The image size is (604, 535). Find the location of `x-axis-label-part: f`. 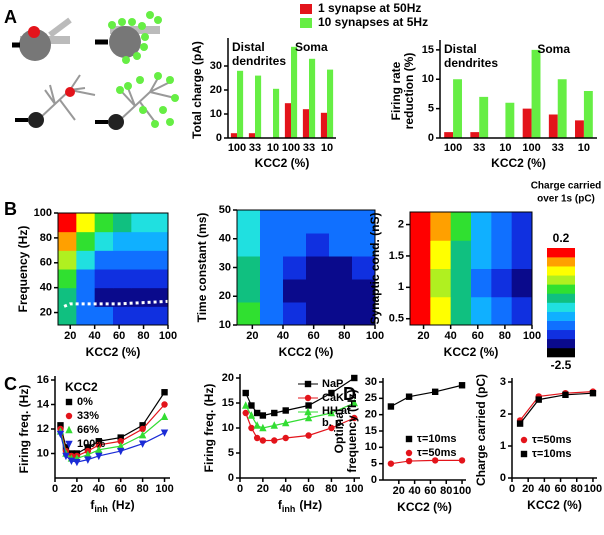

x-axis-label-part: f is located at coordinates (92, 505).